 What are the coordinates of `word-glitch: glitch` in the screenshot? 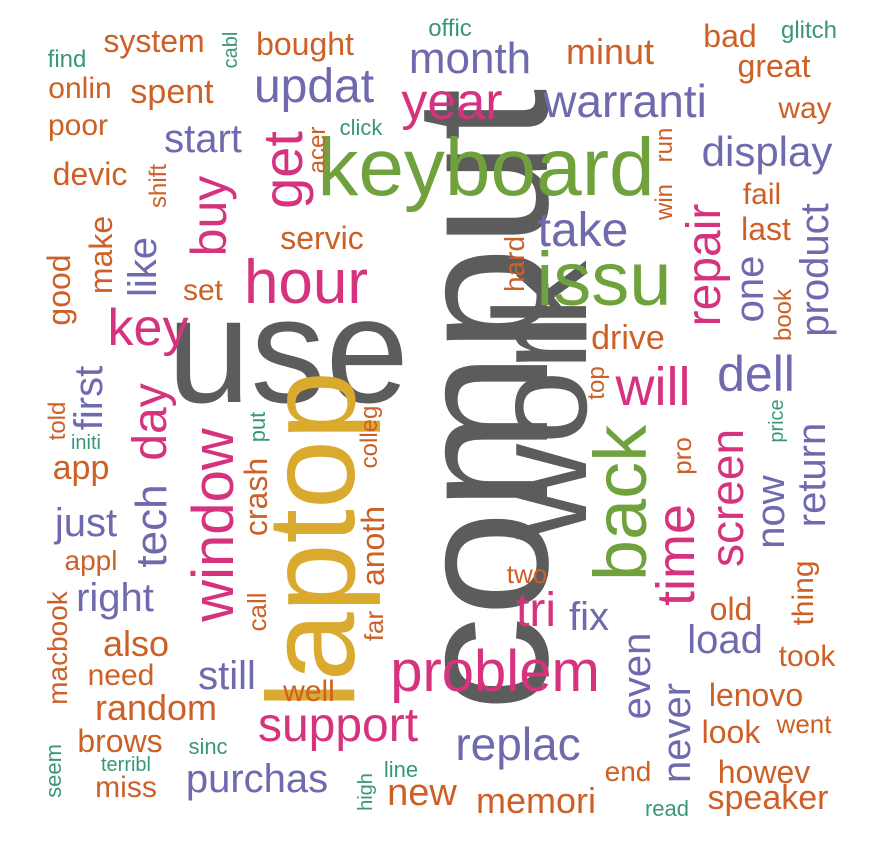 It's located at (809, 30).